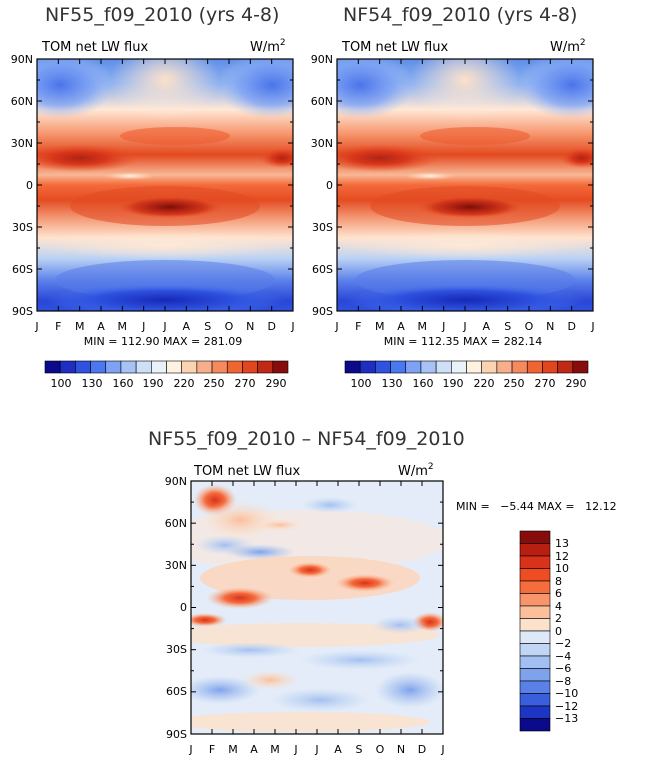  I want to click on colorbar-labels: 100 130 160 190 220 250 270 290, so click(169, 383).